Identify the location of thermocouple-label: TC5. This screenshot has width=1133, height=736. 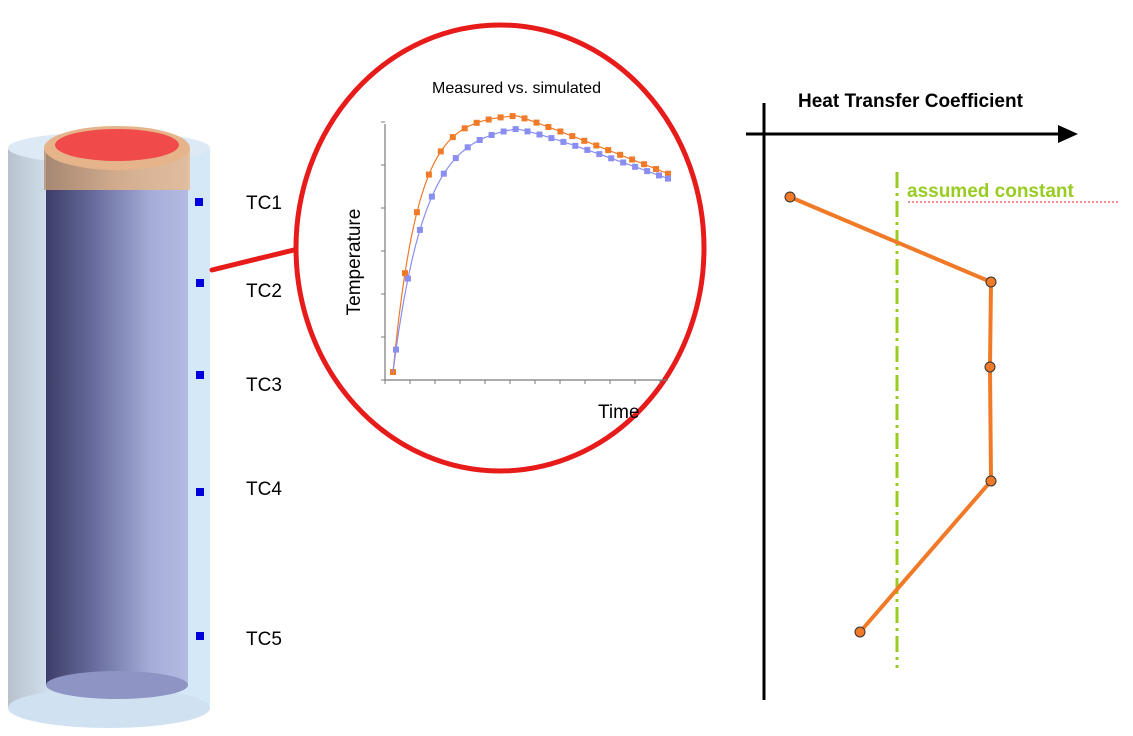
(264, 639).